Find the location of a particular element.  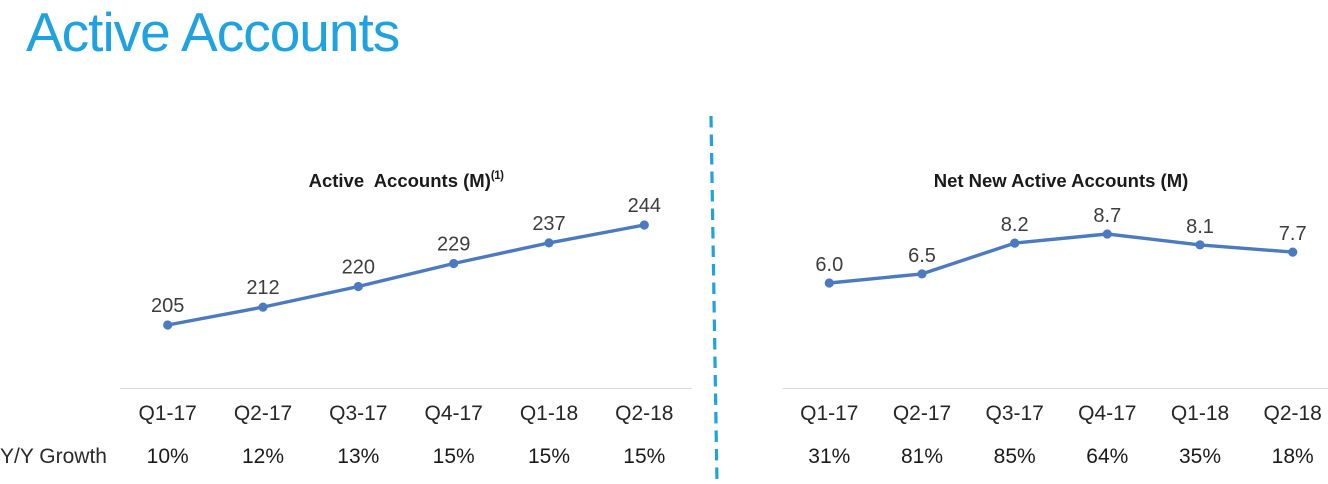

data-point-label: 6.5 is located at coordinates (922, 256).